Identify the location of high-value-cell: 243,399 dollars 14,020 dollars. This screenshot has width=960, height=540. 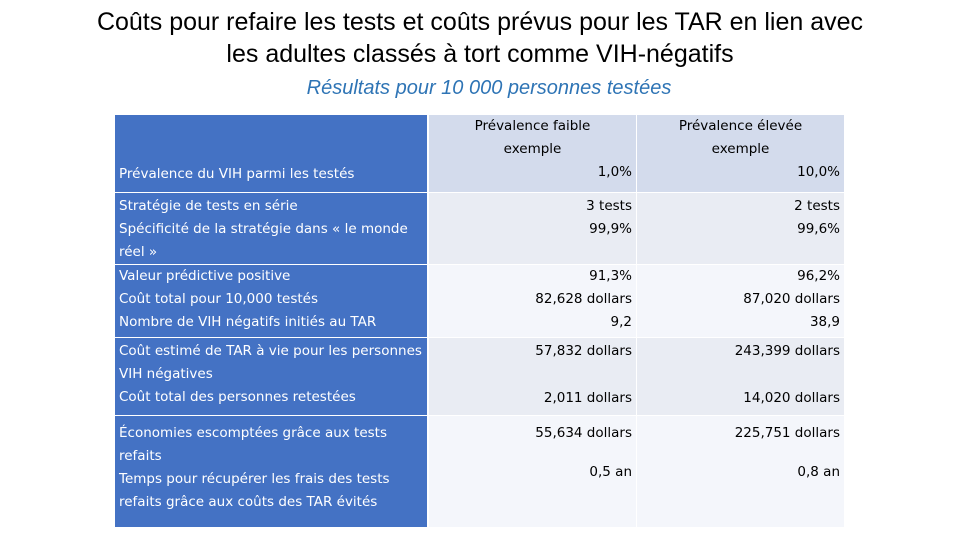
(740, 376).